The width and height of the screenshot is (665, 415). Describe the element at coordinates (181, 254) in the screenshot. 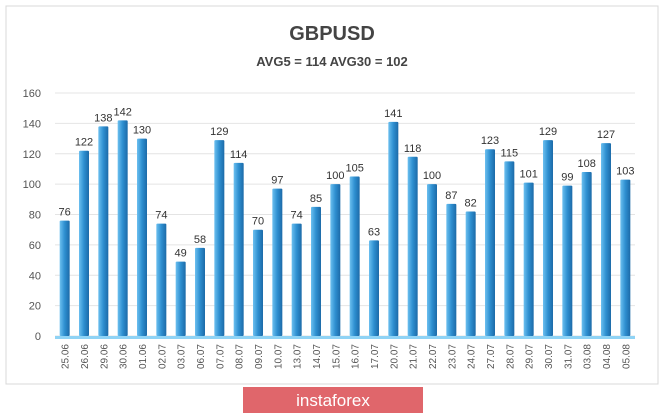

I see `data-label: 49` at that location.